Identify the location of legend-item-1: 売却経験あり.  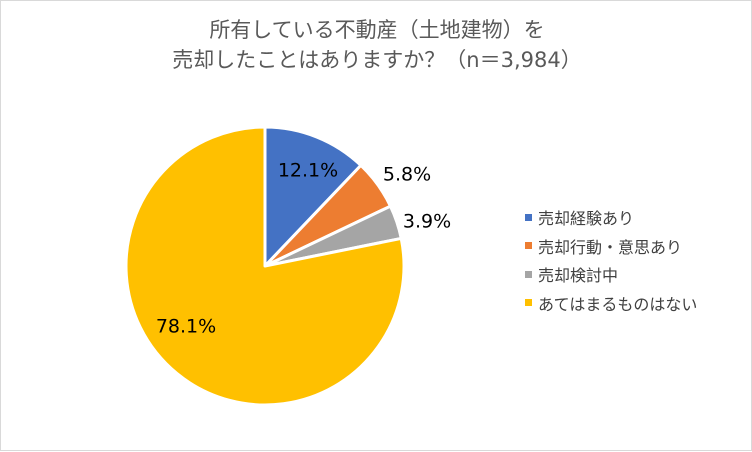
(611, 217).